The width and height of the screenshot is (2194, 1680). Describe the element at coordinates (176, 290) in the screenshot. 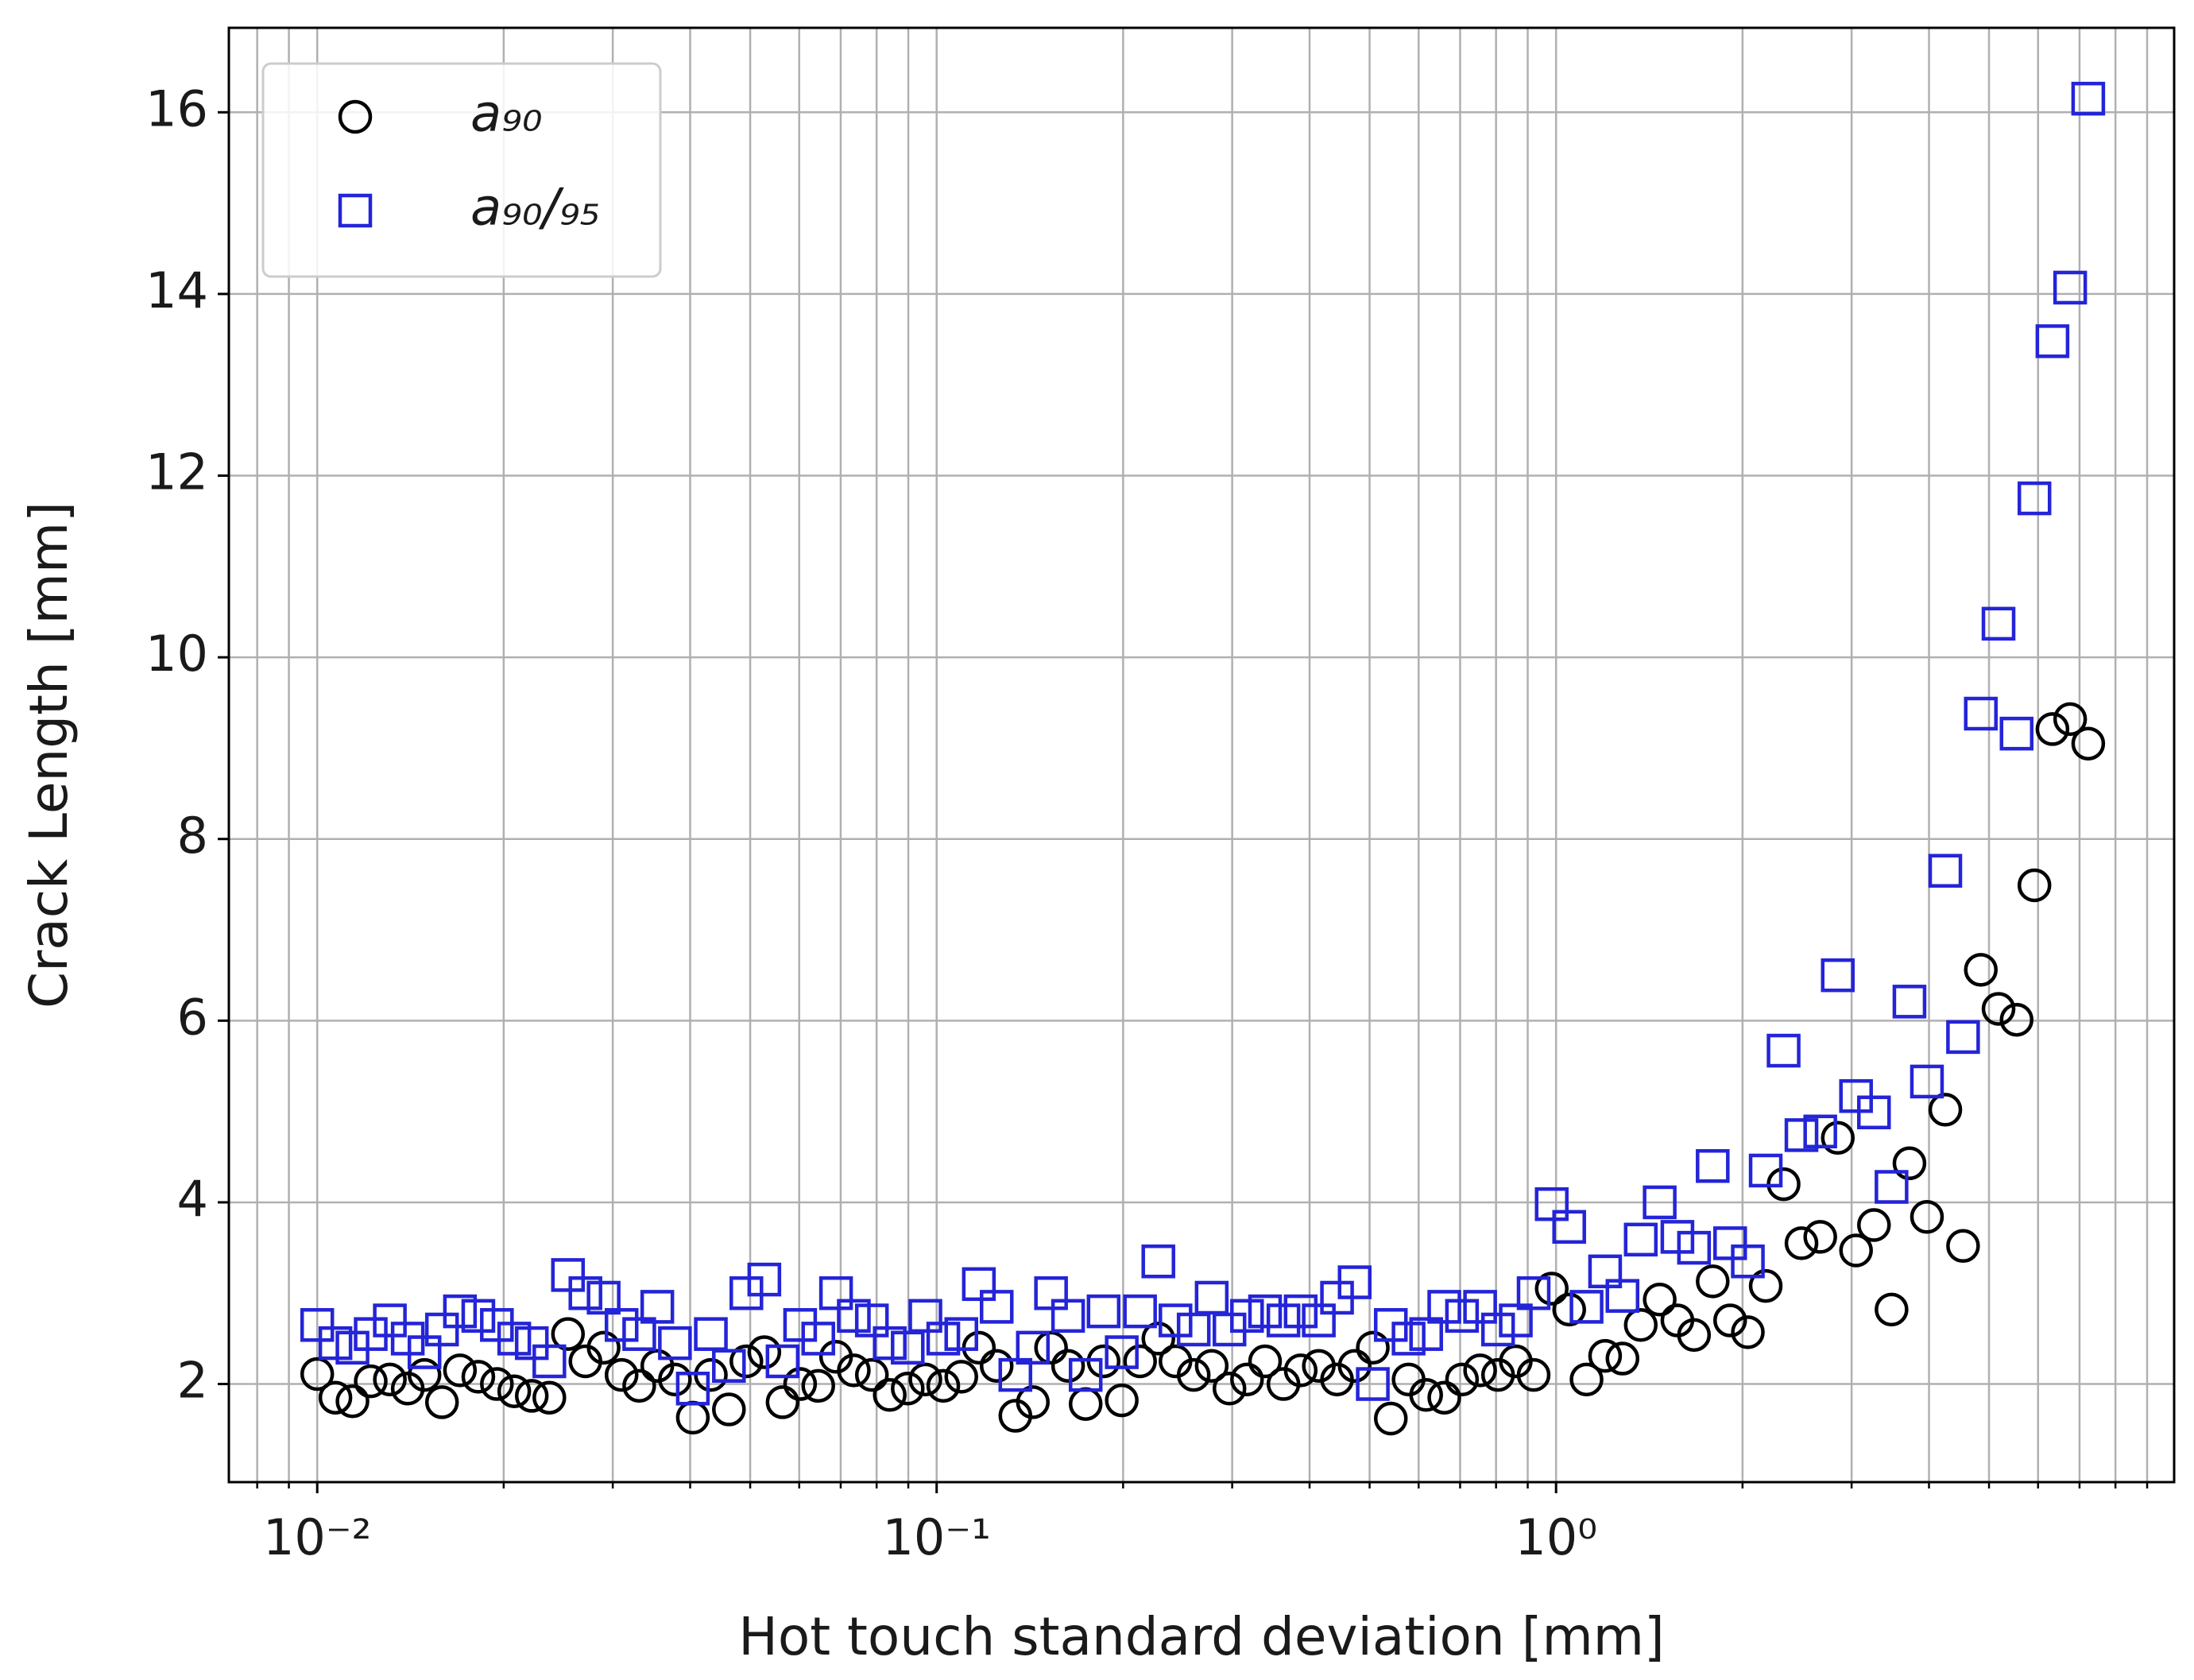

I see `y-tick-label: 14` at that location.